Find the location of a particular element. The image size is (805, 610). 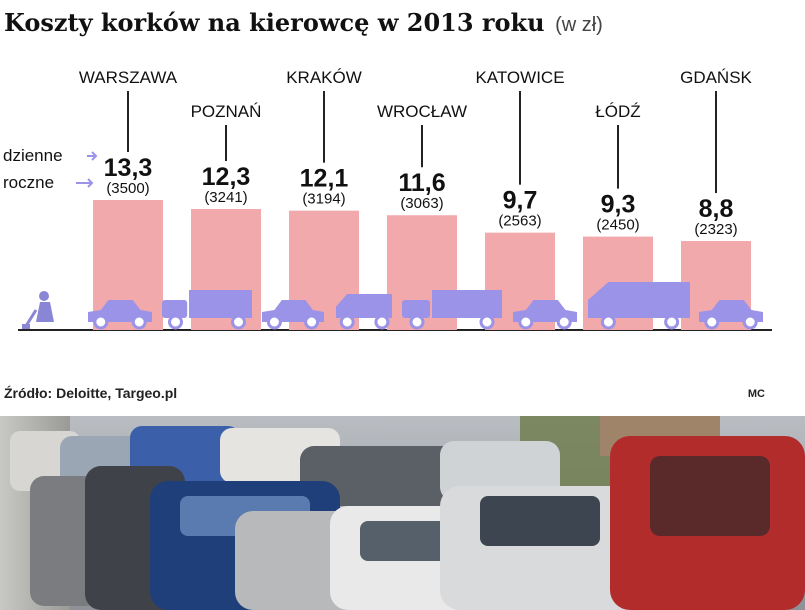

legend-daily: dzienne is located at coordinates (33, 155).